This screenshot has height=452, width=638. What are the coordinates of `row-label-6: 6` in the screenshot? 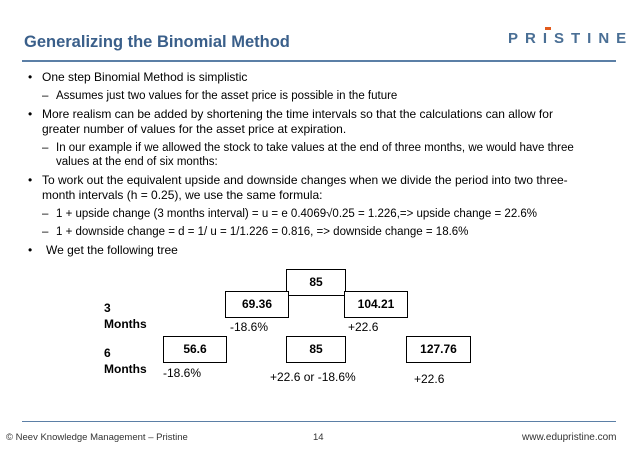 It's located at (107, 353).